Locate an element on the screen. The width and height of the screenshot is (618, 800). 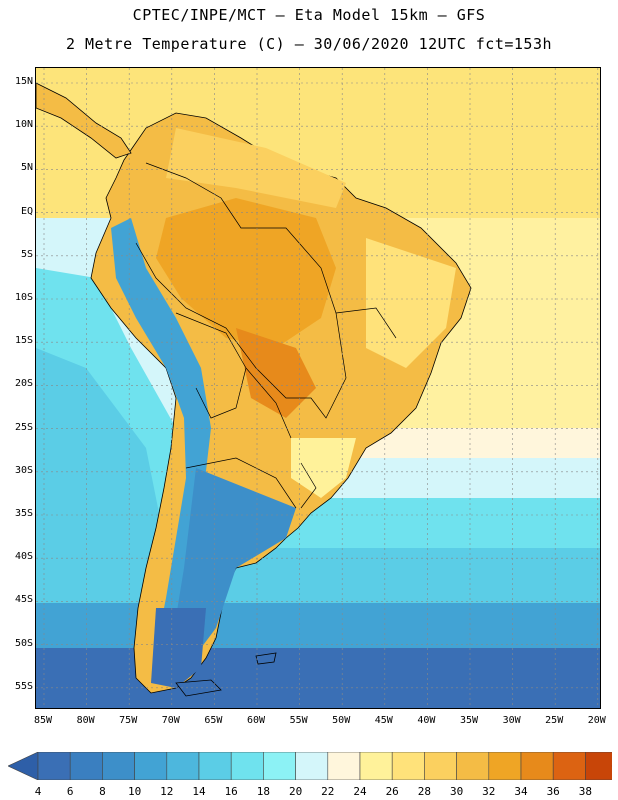
lon-label: 65W is located at coordinates (213, 720).